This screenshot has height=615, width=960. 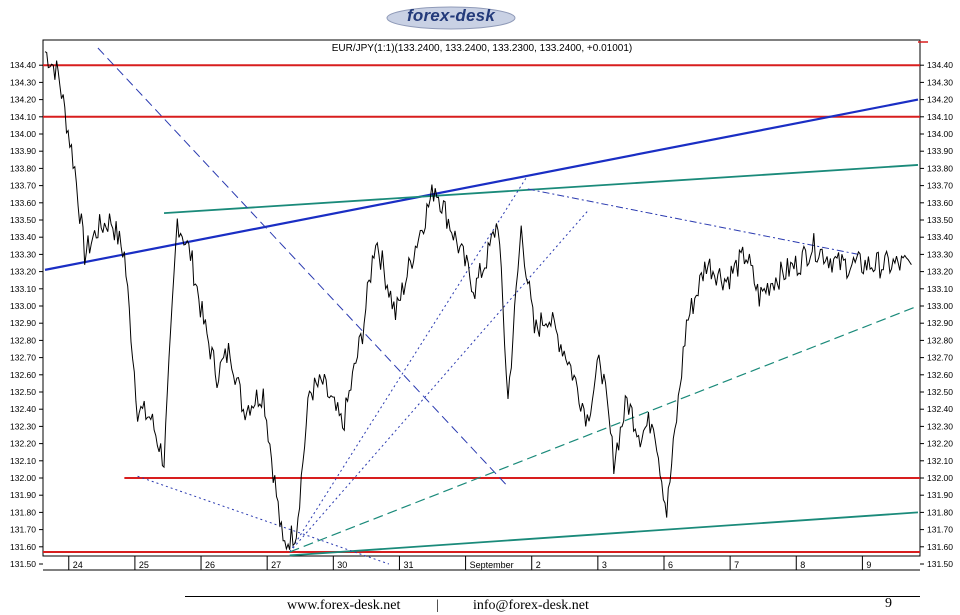 I want to click on footer-email-link: info@forex-desk.net, so click(x=531, y=605).